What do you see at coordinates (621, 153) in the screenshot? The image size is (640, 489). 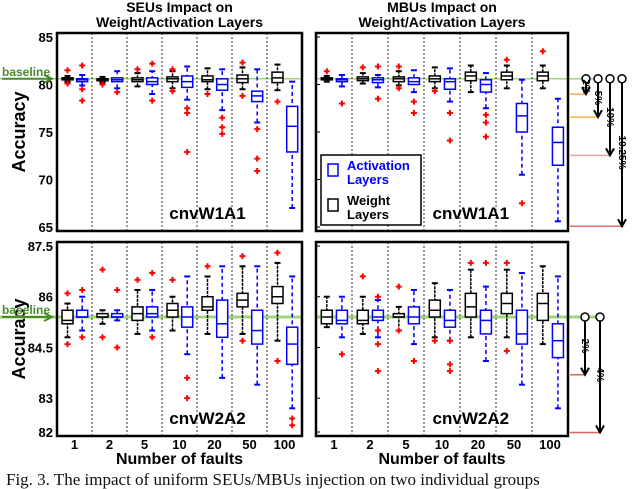 I see `drop-percentage-label: 19.25%` at bounding box center [621, 153].